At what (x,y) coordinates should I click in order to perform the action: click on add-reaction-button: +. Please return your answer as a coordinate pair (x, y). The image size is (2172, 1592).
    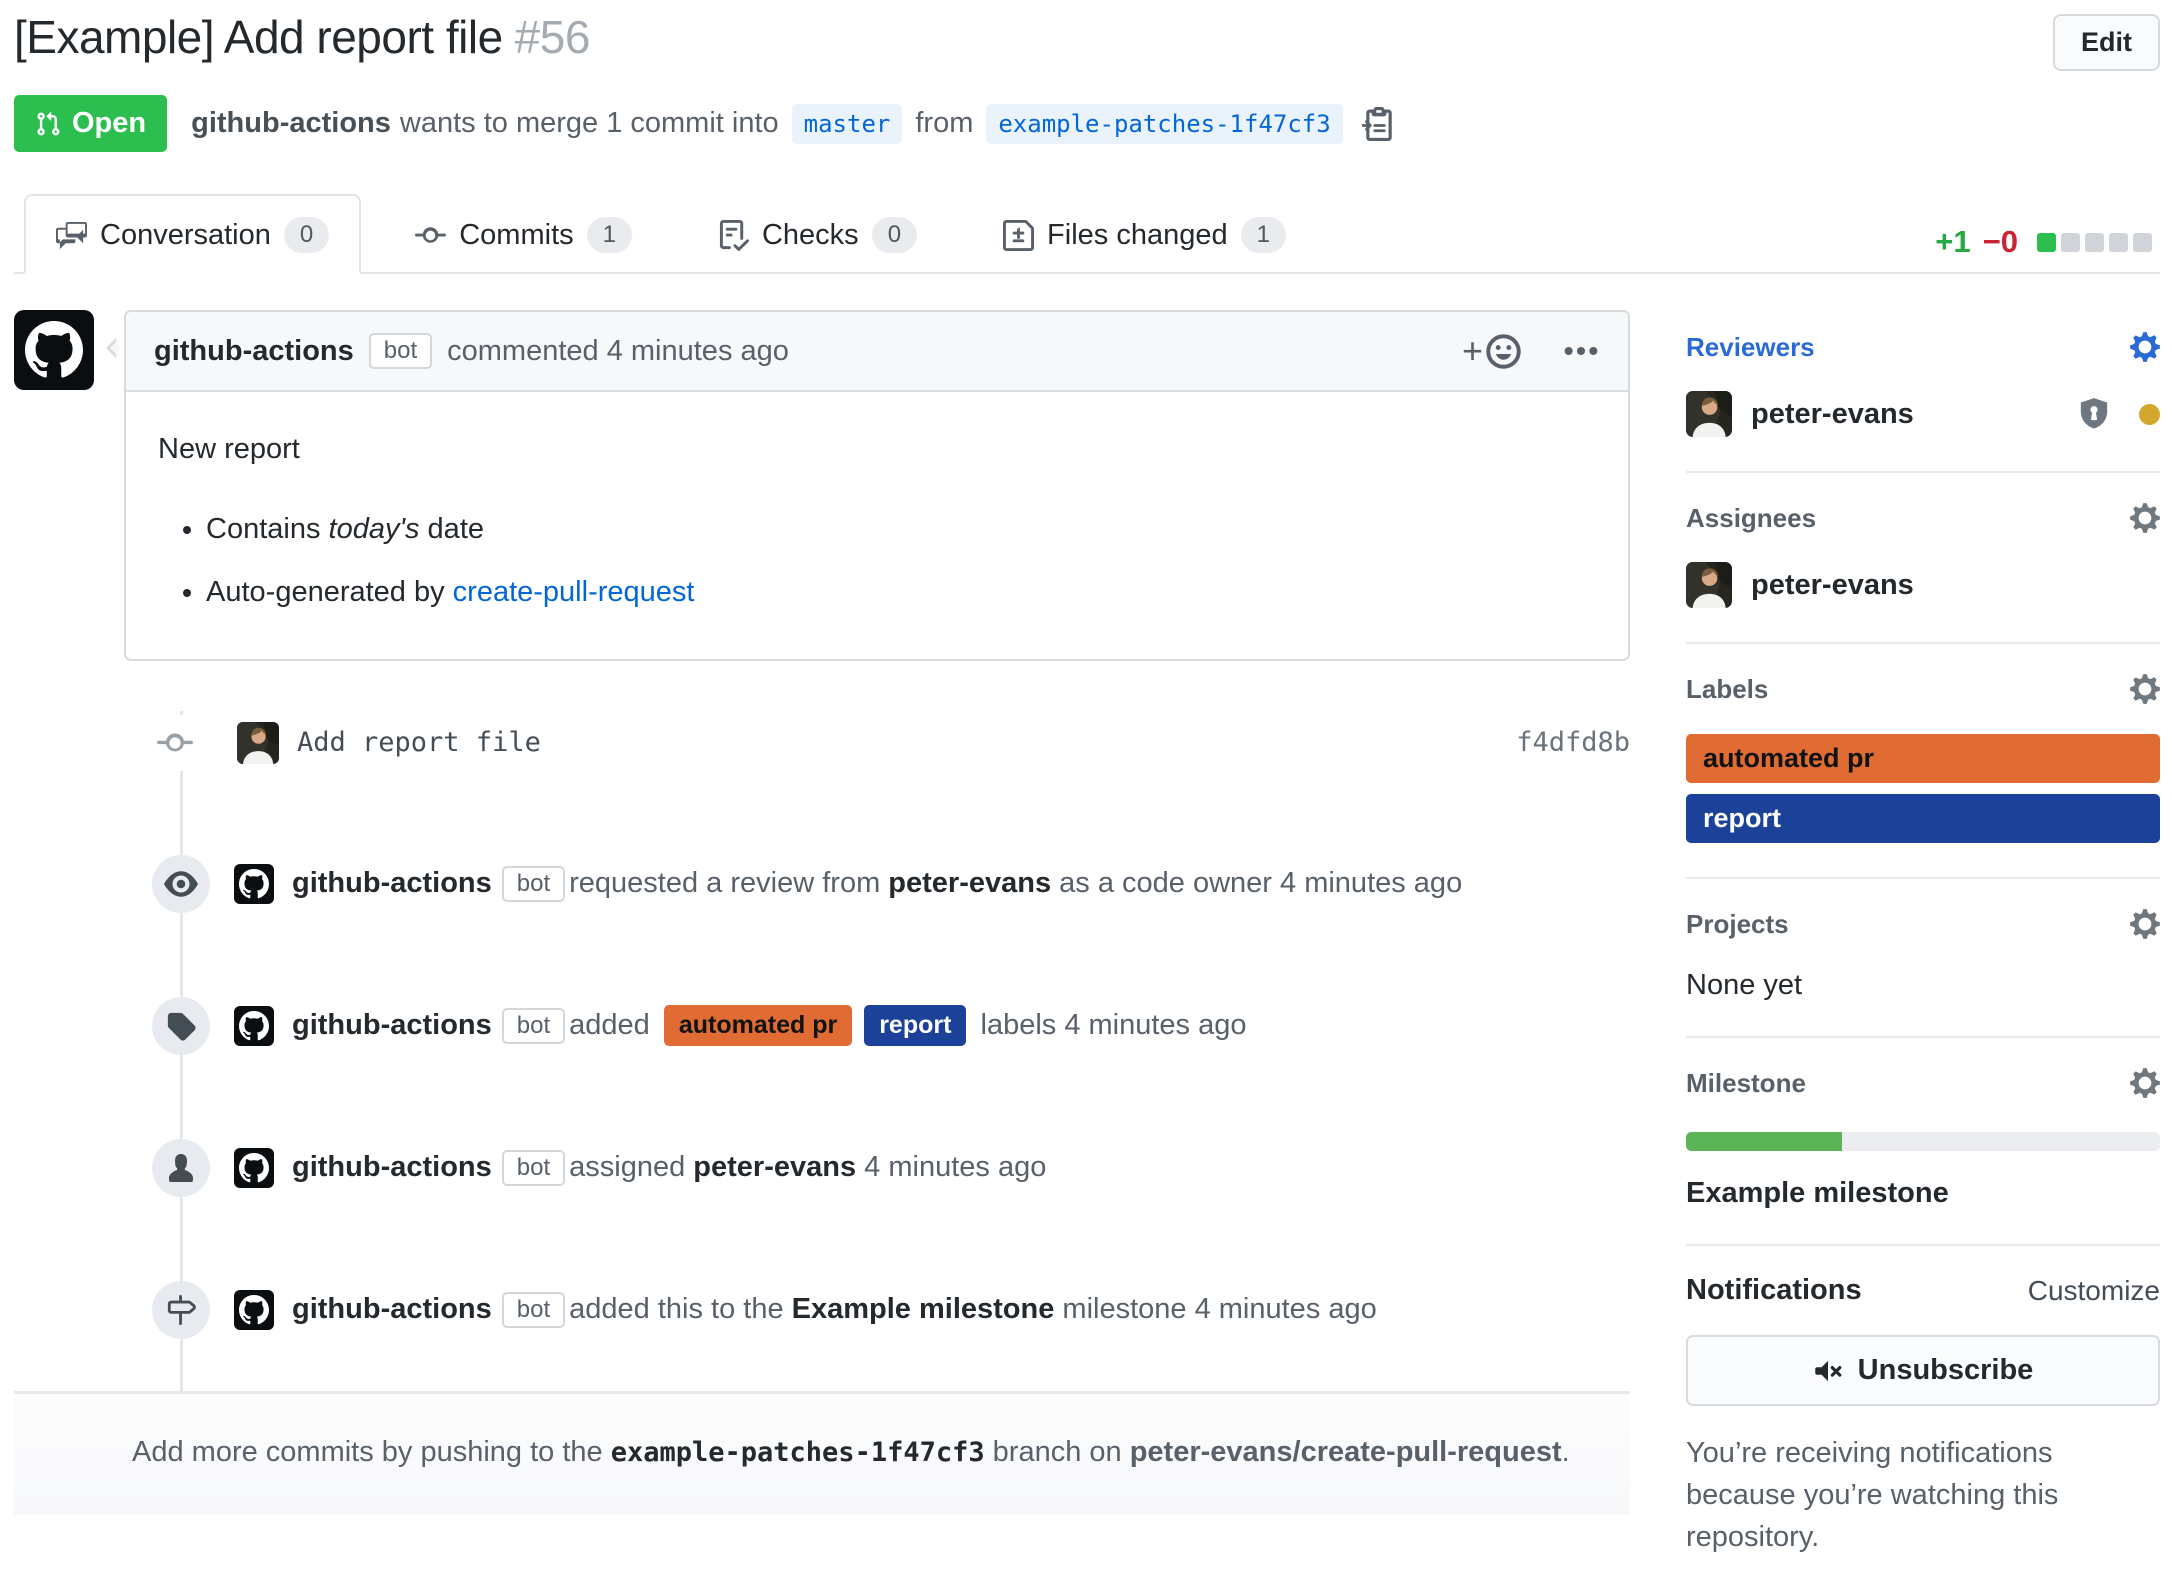
    Looking at the image, I should click on (1492, 351).